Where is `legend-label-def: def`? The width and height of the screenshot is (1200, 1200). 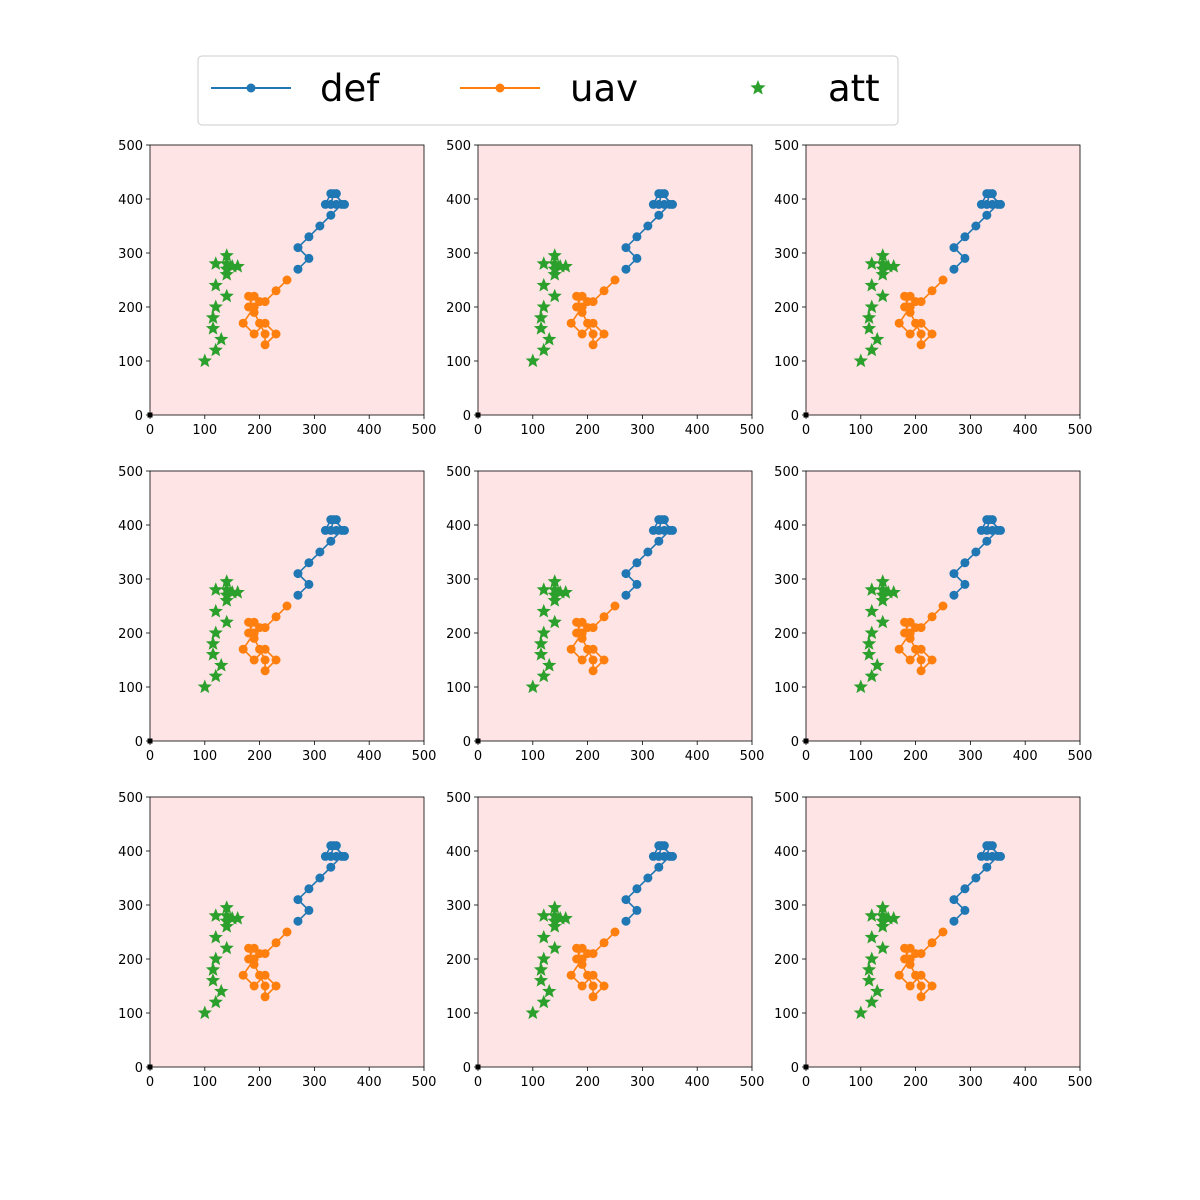 legend-label-def: def is located at coordinates (350, 88).